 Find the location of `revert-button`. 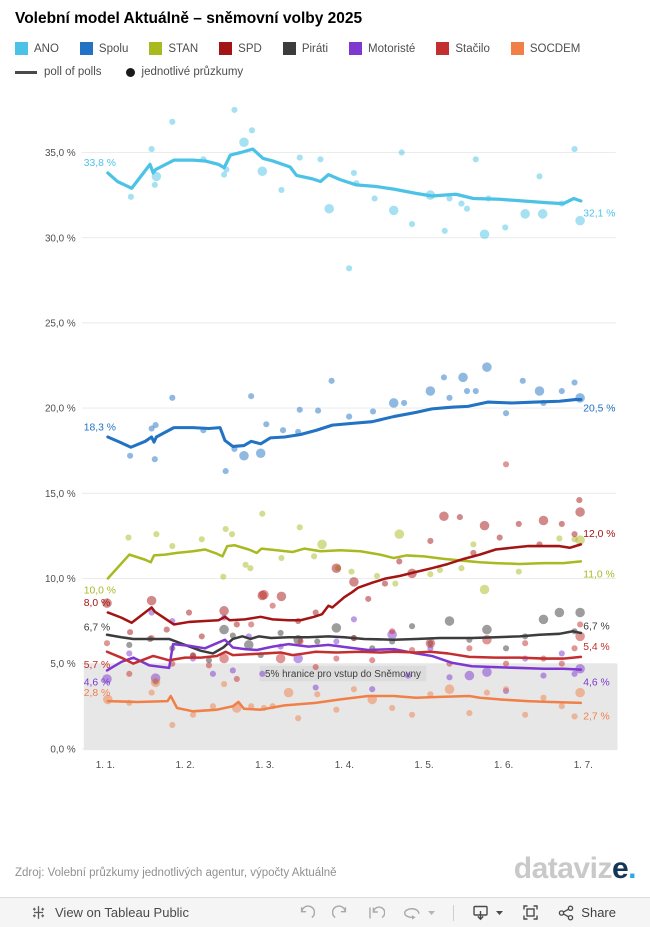

revert-button is located at coordinates (376, 913).